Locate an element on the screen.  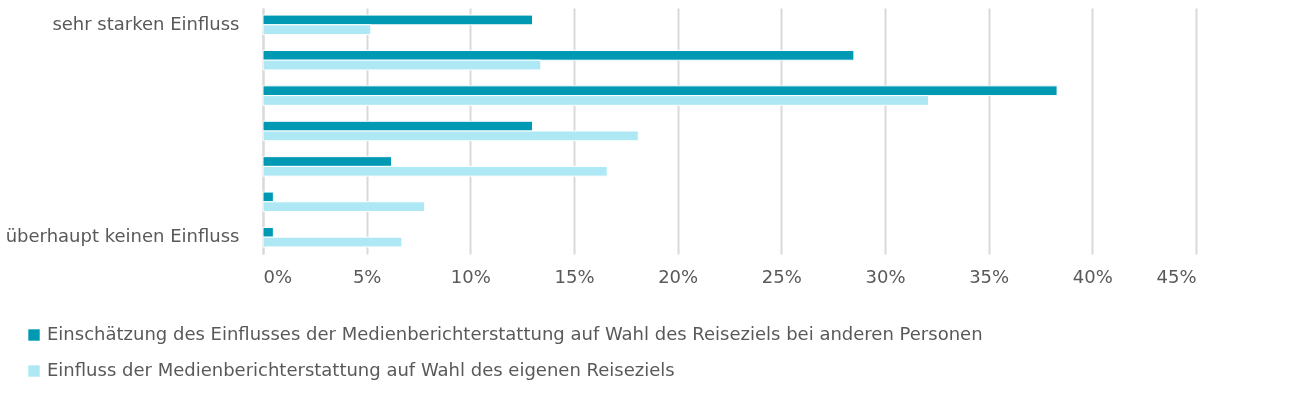
x-tick-label: 10% is located at coordinates (470, 276).